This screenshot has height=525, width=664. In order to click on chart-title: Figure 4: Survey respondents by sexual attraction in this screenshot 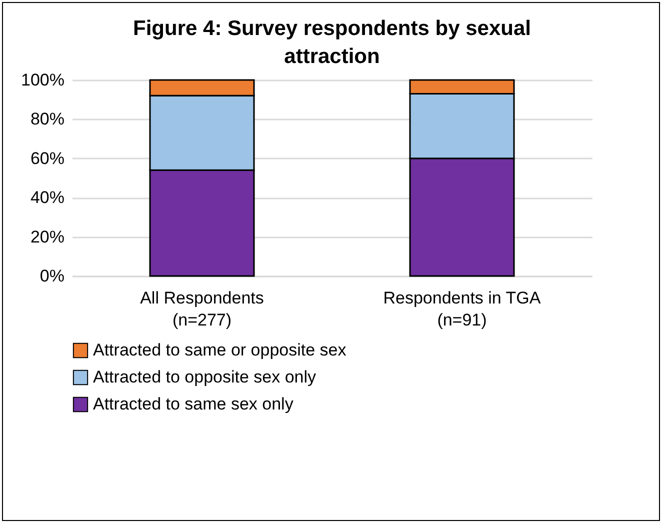, I will do `click(332, 42)`.